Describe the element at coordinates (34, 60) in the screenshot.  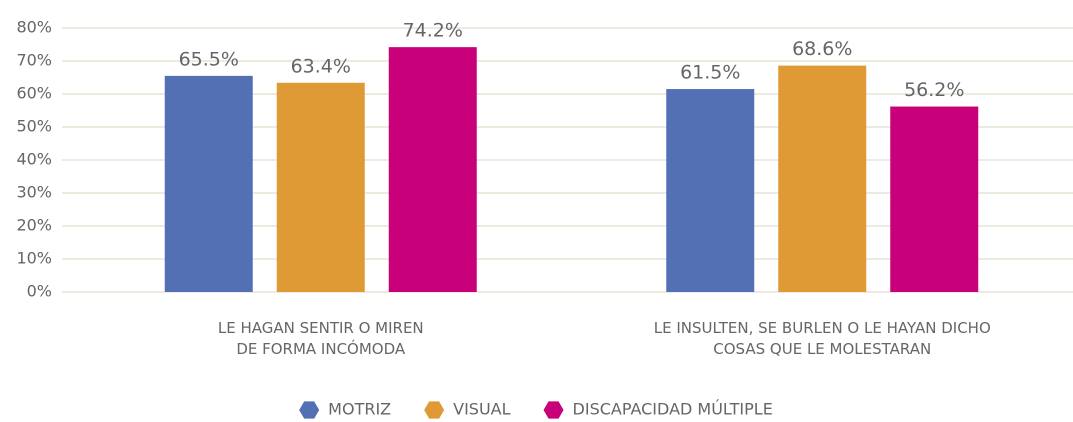
I see `y-tick-label: 70%` at that location.